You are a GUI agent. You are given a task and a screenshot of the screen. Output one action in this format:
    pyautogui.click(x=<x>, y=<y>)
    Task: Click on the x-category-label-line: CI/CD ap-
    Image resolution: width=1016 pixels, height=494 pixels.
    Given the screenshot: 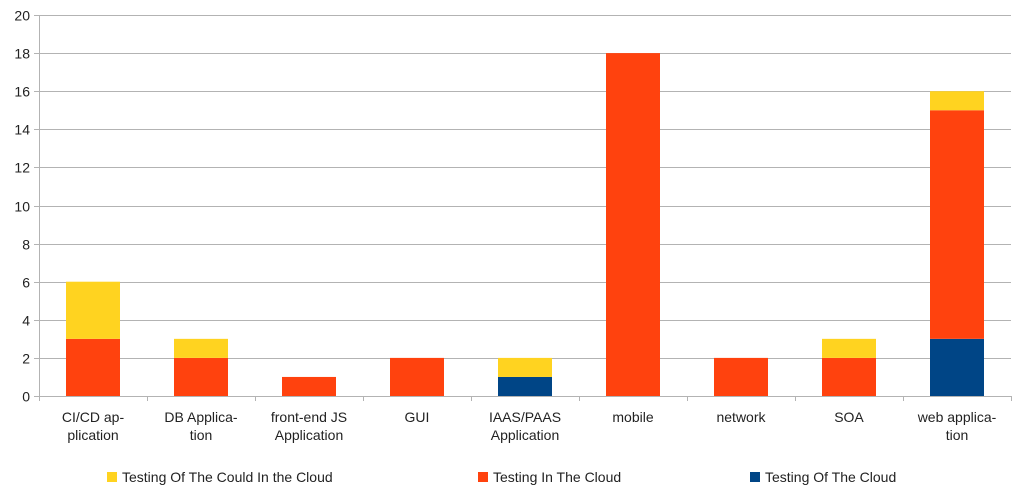 What is the action you would take?
    pyautogui.click(x=93, y=417)
    